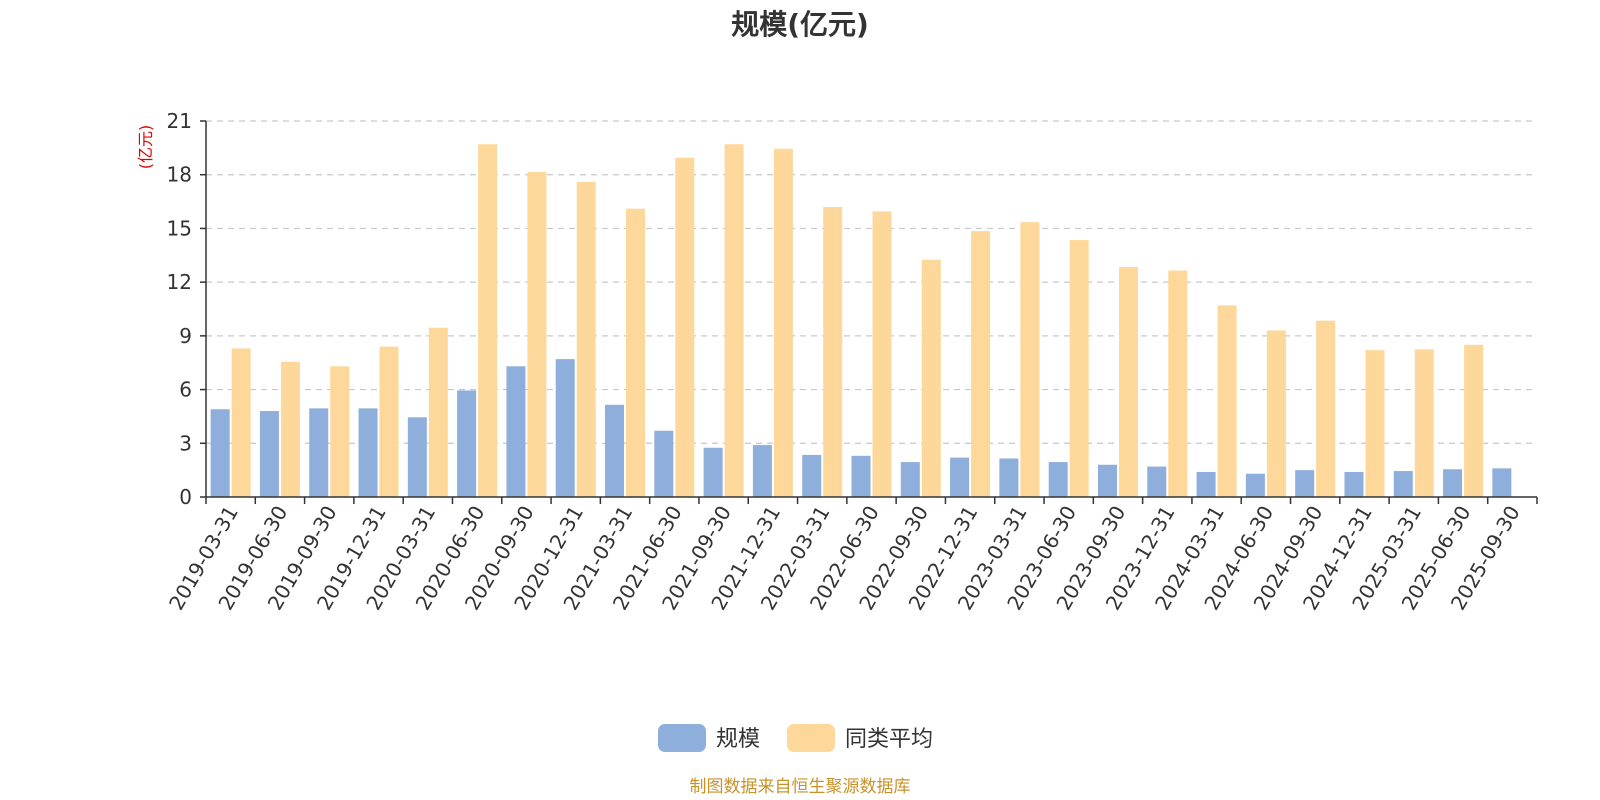 This screenshot has width=1600, height=800. I want to click on y-tick-label: 9, so click(185, 336).